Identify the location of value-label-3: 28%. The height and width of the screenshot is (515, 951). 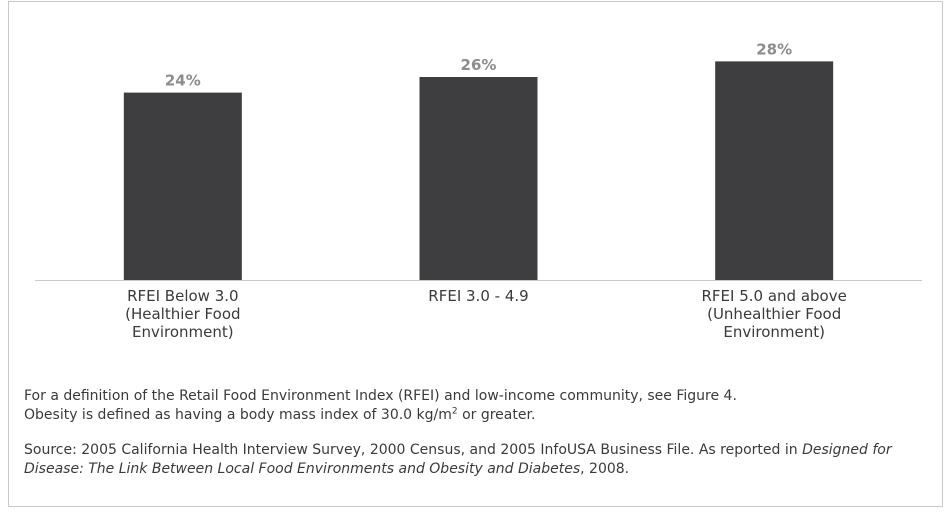
(774, 49).